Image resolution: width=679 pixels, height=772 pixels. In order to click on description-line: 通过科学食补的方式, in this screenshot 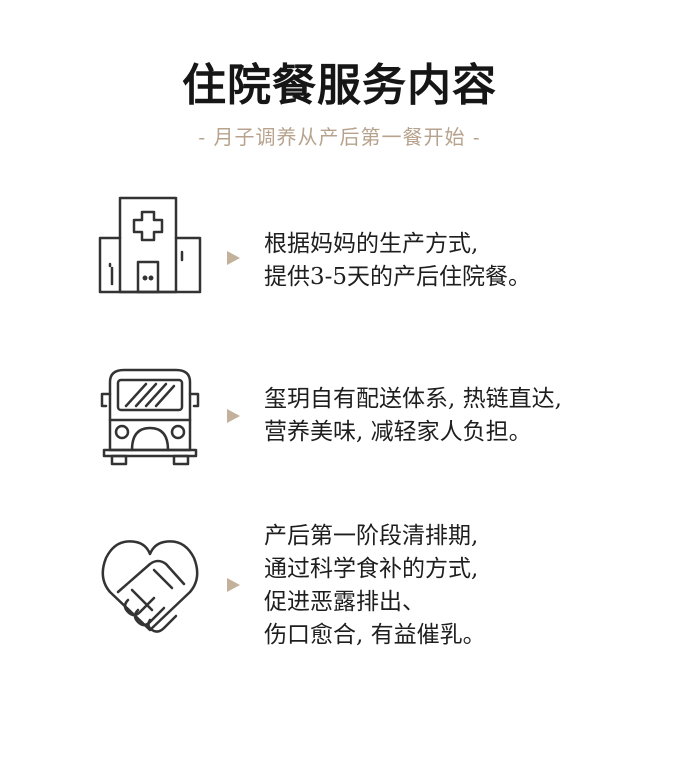, I will do `click(371, 569)`.